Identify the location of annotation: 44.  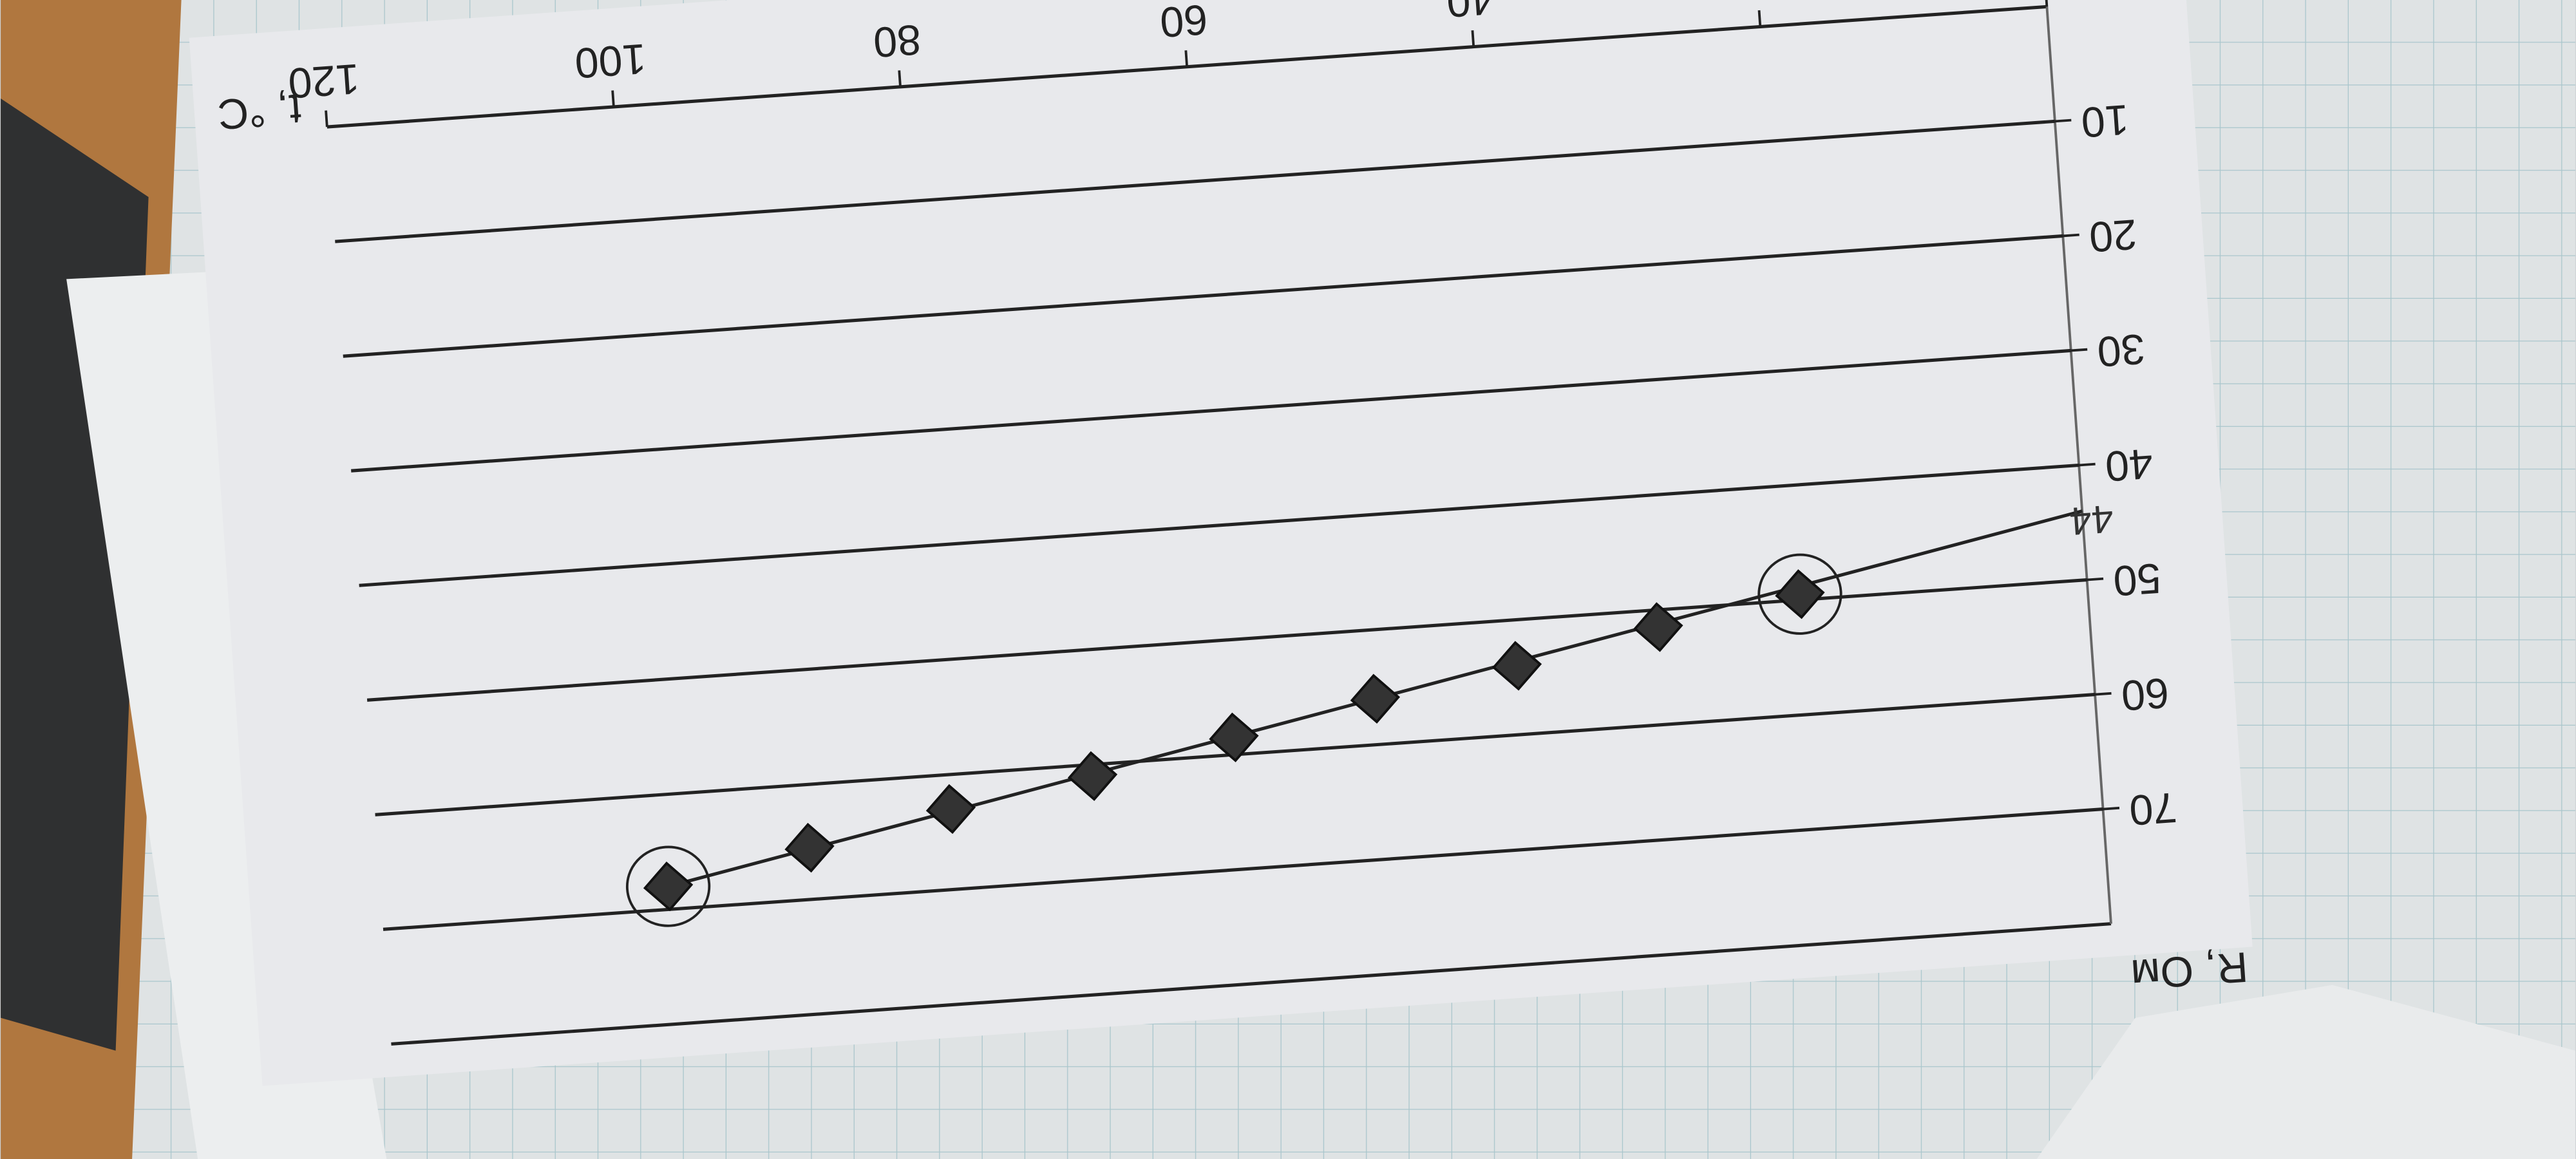
(2091, 519).